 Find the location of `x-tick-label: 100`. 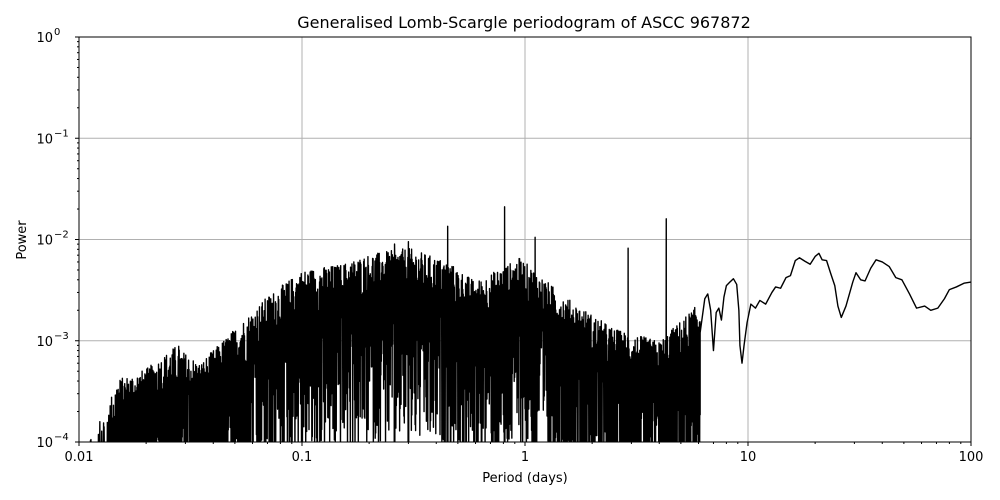

x-tick-label: 100 is located at coordinates (971, 457).